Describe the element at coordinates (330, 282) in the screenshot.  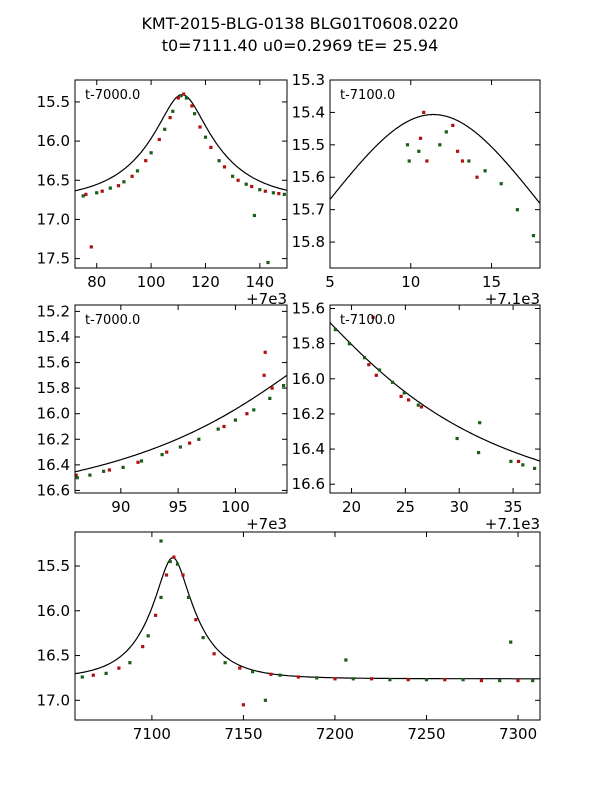
I see `x-tick-label: 5` at that location.